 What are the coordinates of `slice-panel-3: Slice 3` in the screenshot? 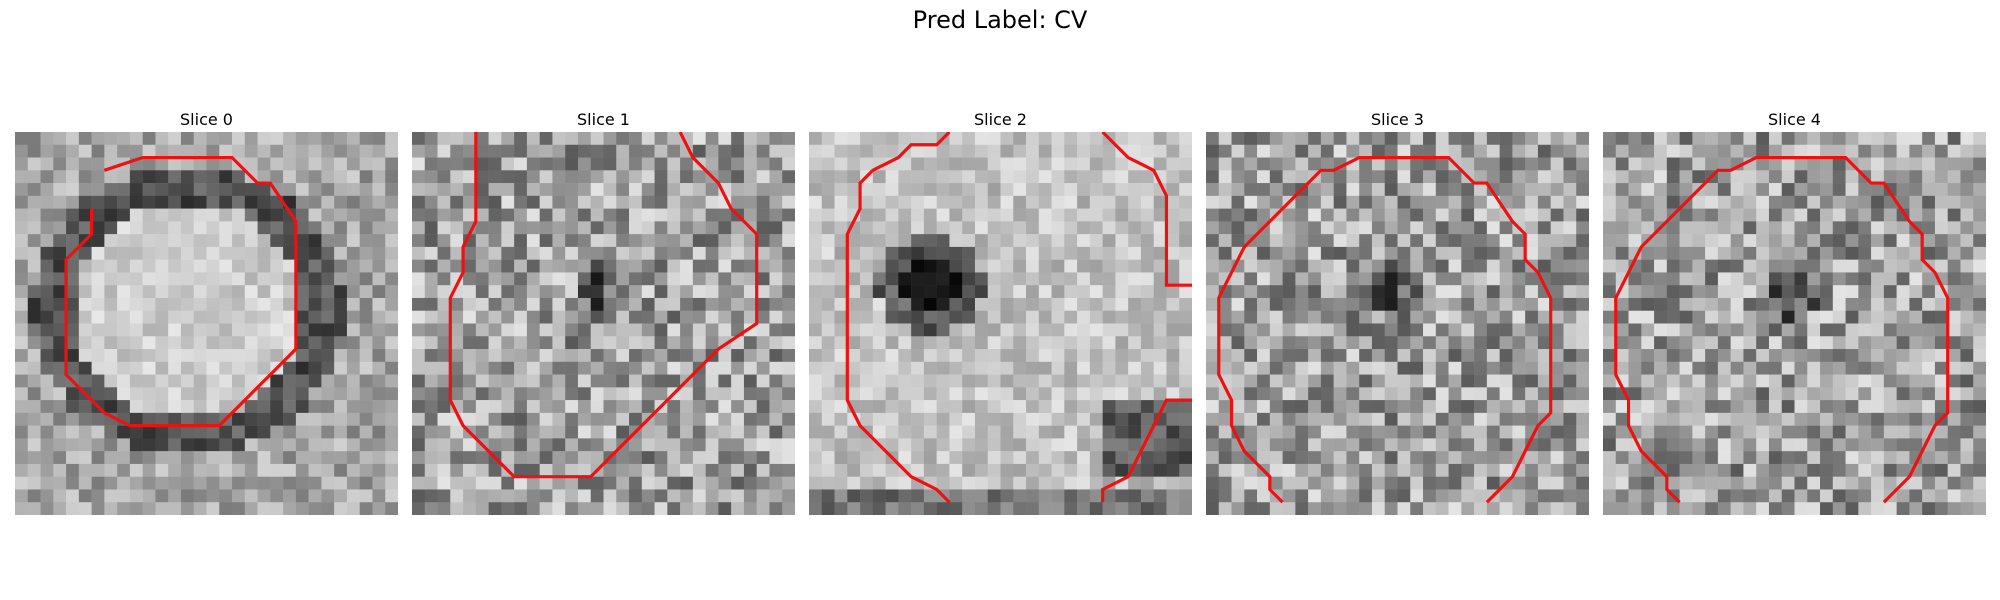 It's located at (1397, 311).